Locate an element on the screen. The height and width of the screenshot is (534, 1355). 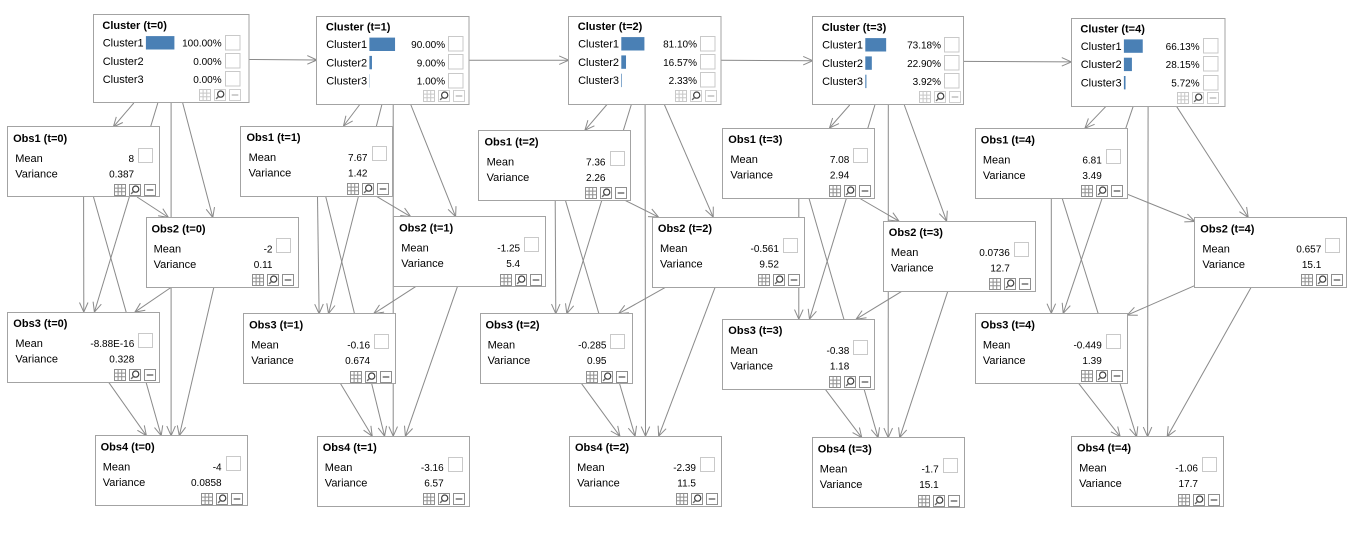
svg-text: 7.67 is located at coordinates (358, 158).